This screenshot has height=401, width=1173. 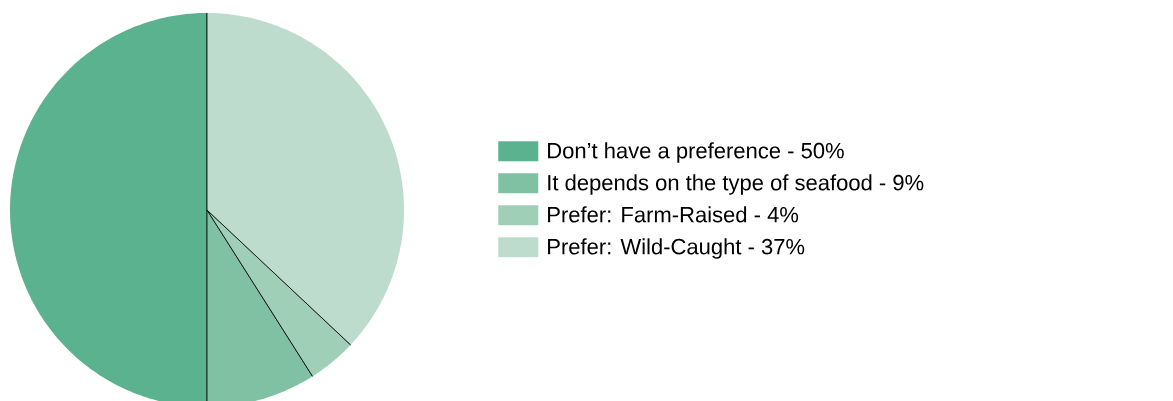 What do you see at coordinates (673, 214) in the screenshot?
I see `legend-label: Prefer: Farm-Raised - 4%` at bounding box center [673, 214].